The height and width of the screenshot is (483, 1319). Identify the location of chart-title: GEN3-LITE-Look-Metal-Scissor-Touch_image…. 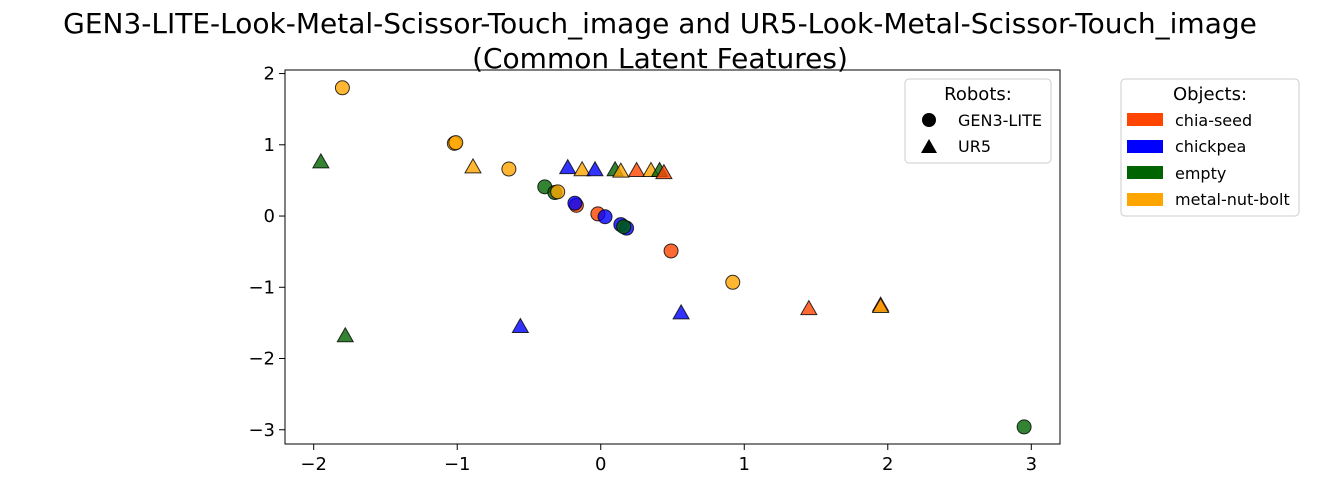
(660, 23).